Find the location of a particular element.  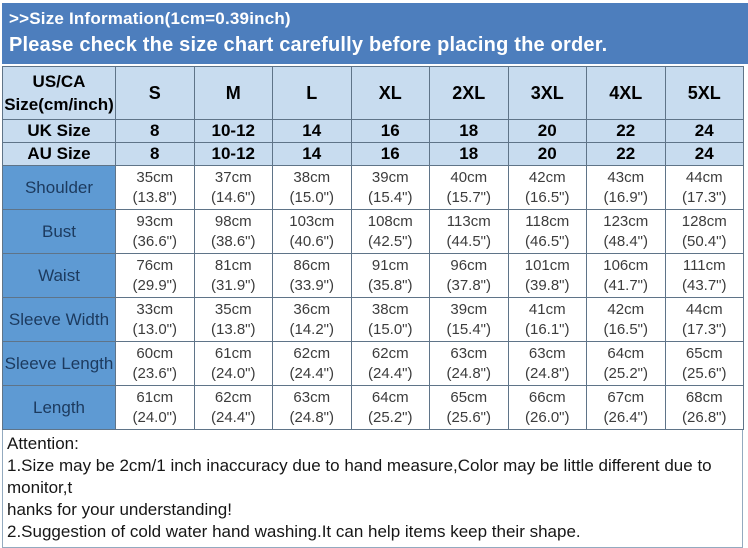

uk-size-cell: 22 is located at coordinates (626, 131).